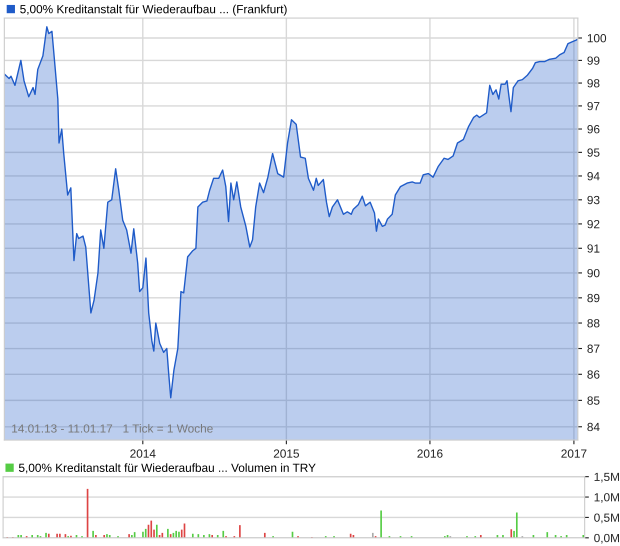 The height and width of the screenshot is (546, 620). I want to click on y-tick-label: 0,5M, so click(606, 518).